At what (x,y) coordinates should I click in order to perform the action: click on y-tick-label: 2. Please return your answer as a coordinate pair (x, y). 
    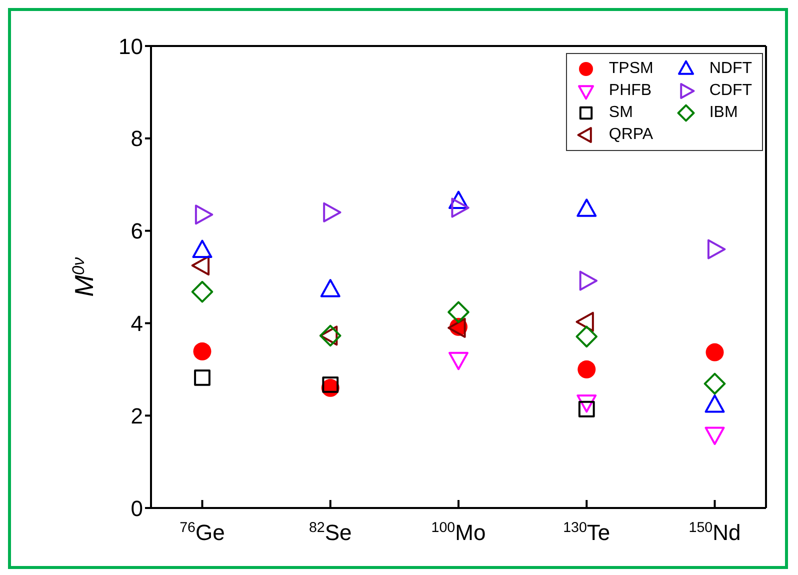
    Looking at the image, I should click on (136, 415).